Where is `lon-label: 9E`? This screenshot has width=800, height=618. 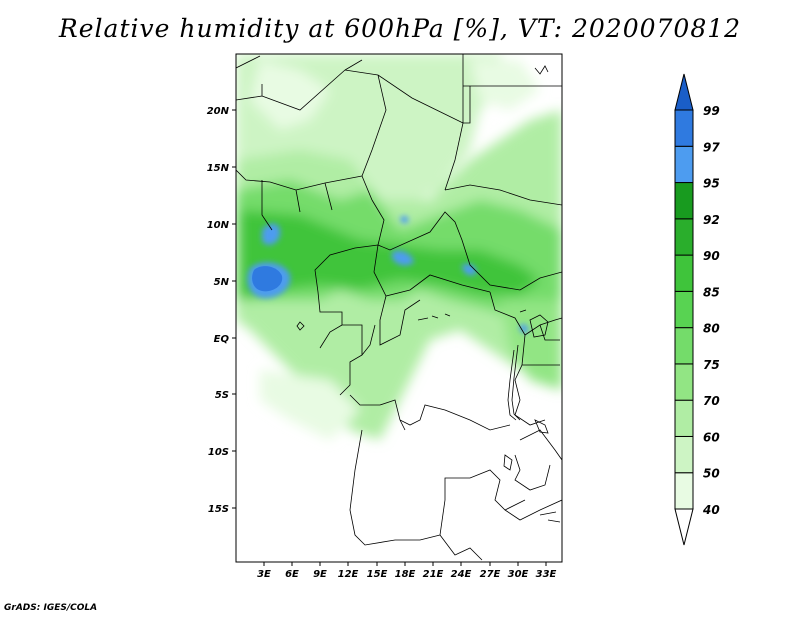
lon-label: 9E is located at coordinates (320, 574).